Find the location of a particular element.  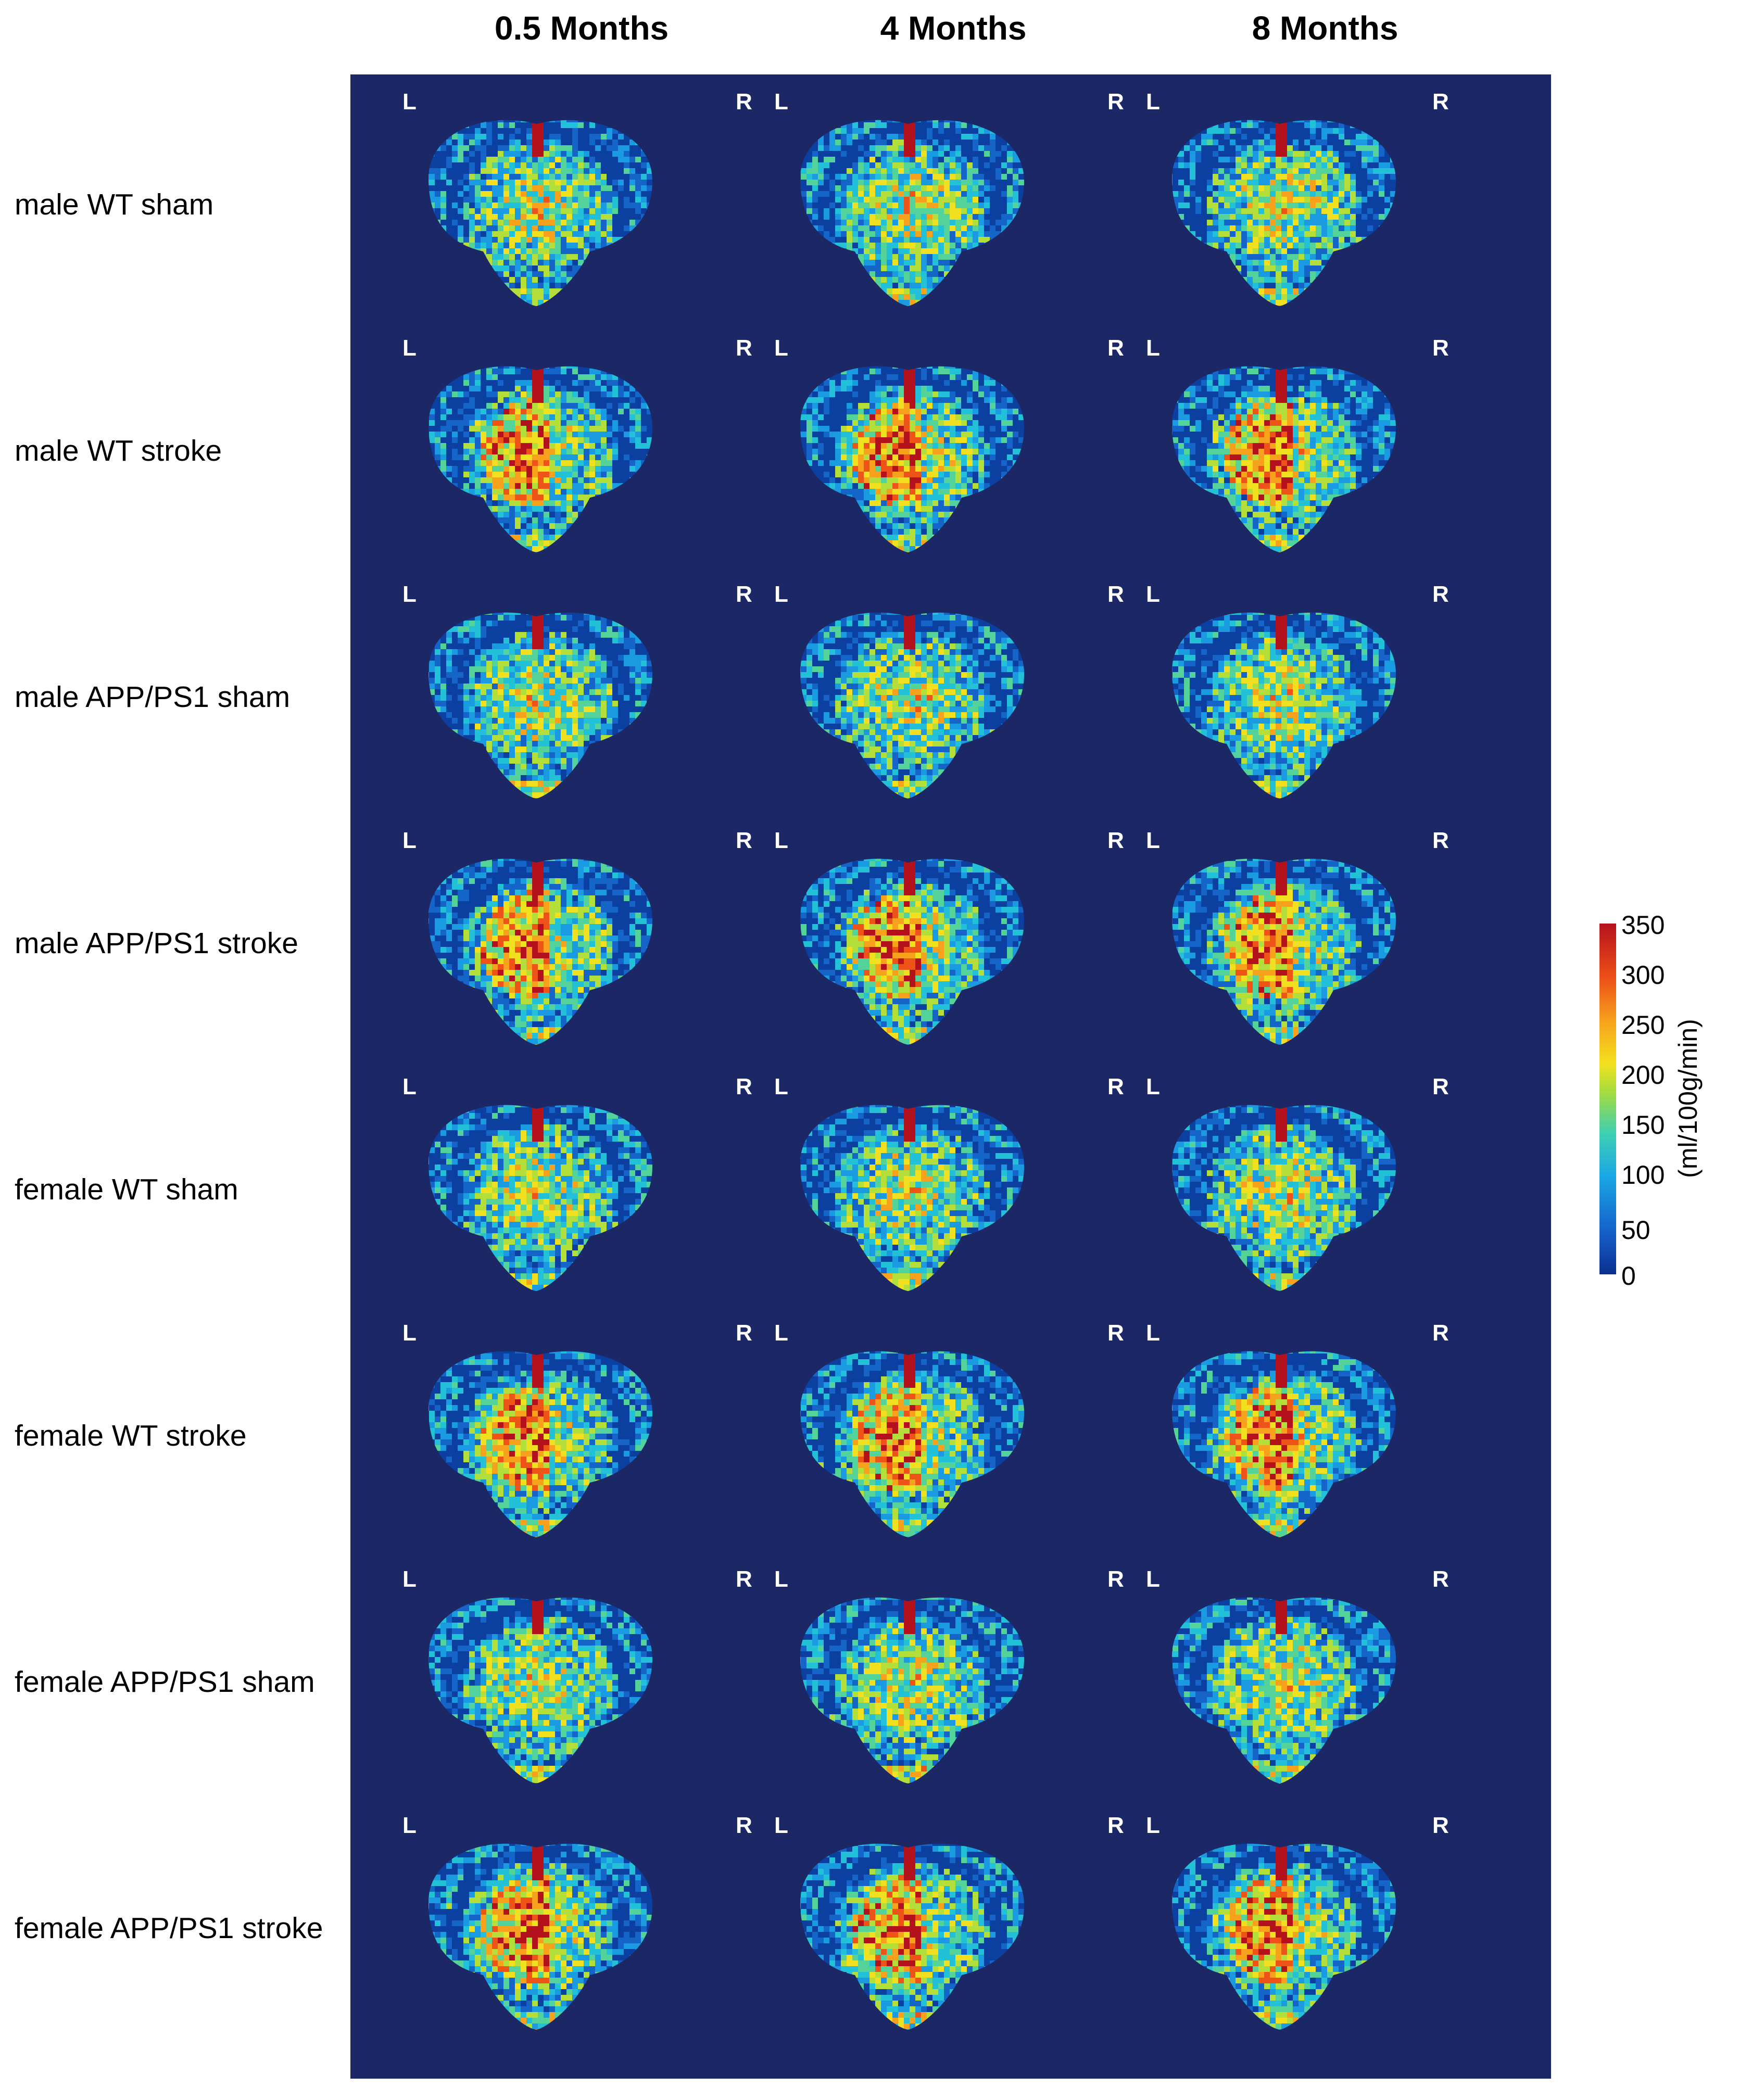

colorbar-tick: 100 is located at coordinates (1643, 1175).